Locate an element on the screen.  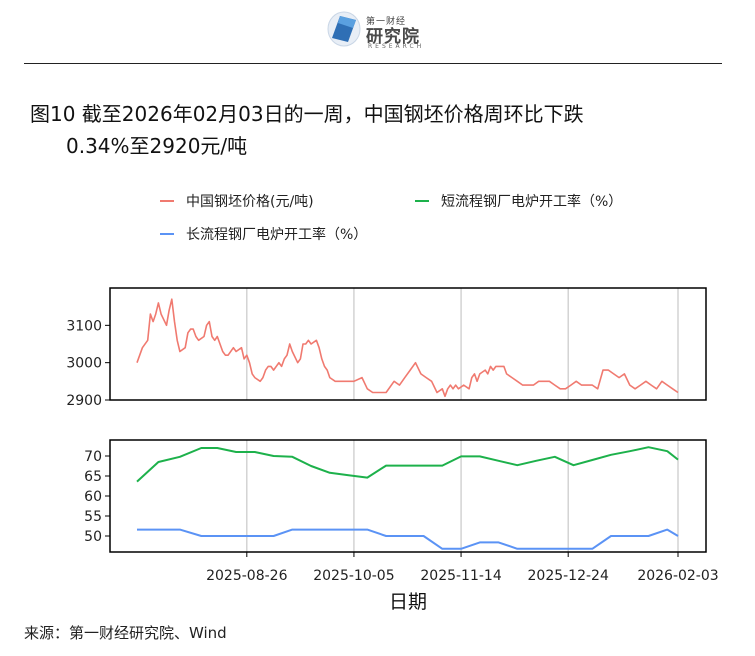
legend-swatch-price is located at coordinates (167, 201).